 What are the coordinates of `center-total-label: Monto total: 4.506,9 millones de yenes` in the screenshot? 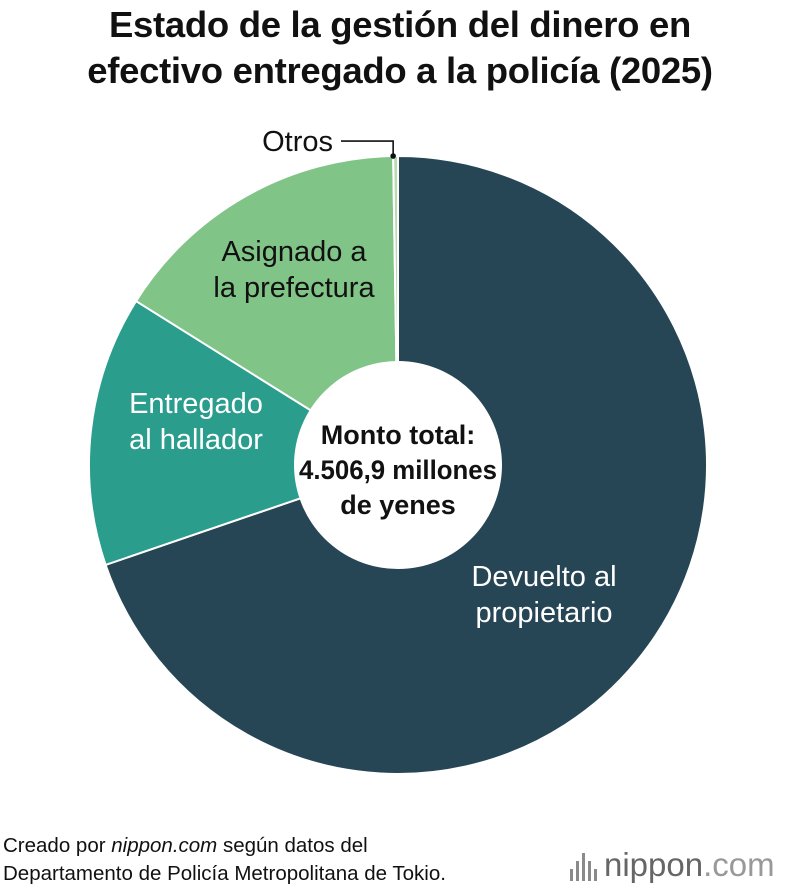 It's located at (398, 470).